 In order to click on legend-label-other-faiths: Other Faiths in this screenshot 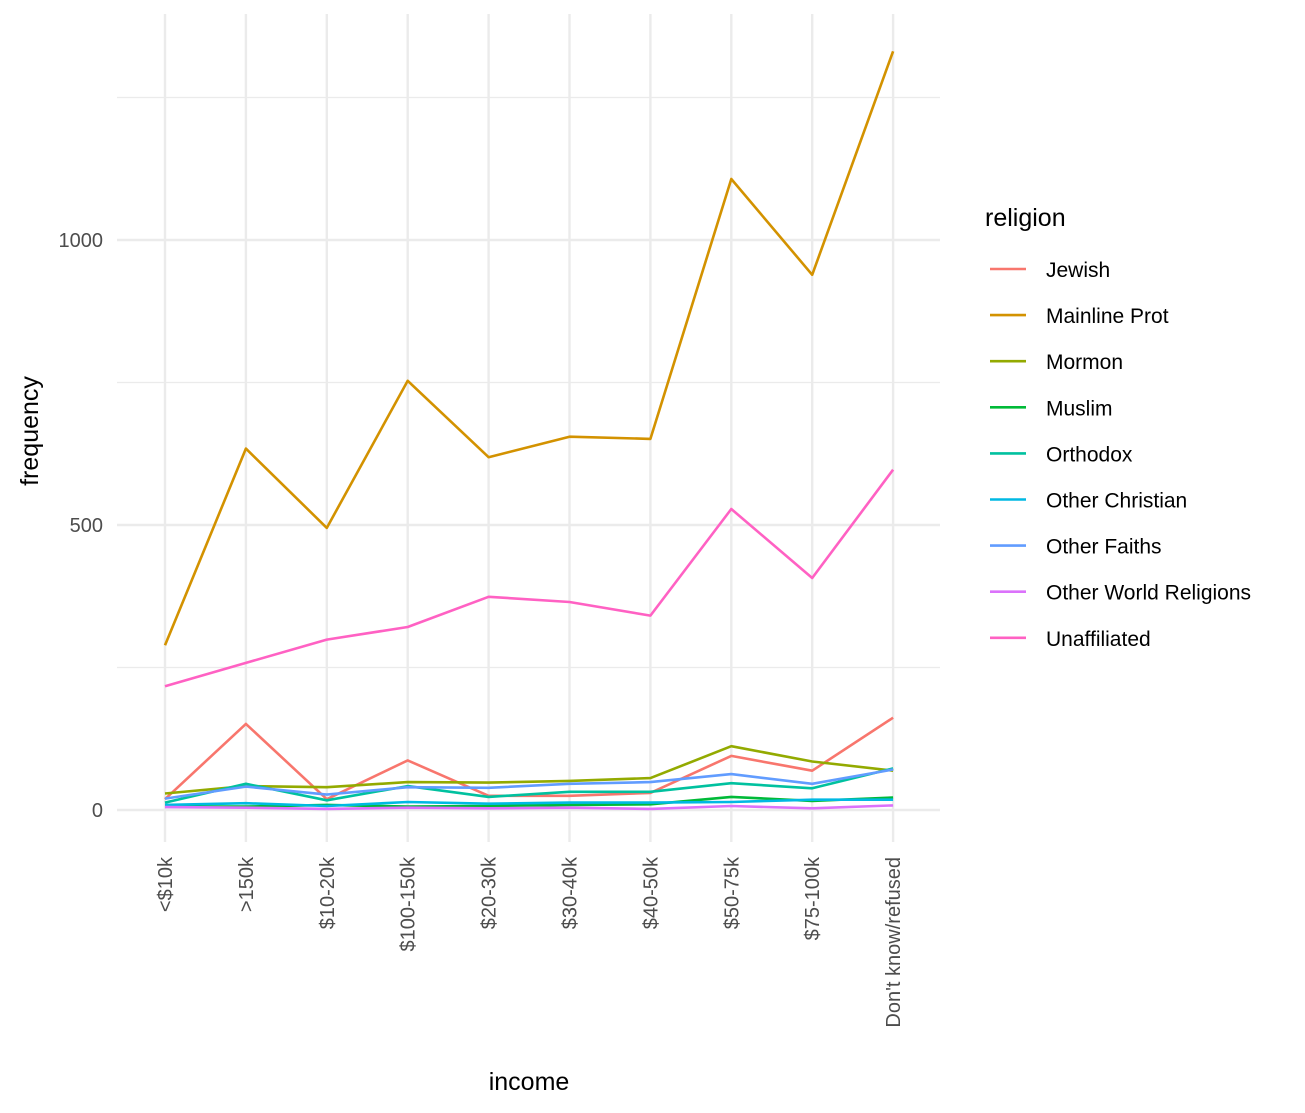, I will do `click(1104, 547)`.